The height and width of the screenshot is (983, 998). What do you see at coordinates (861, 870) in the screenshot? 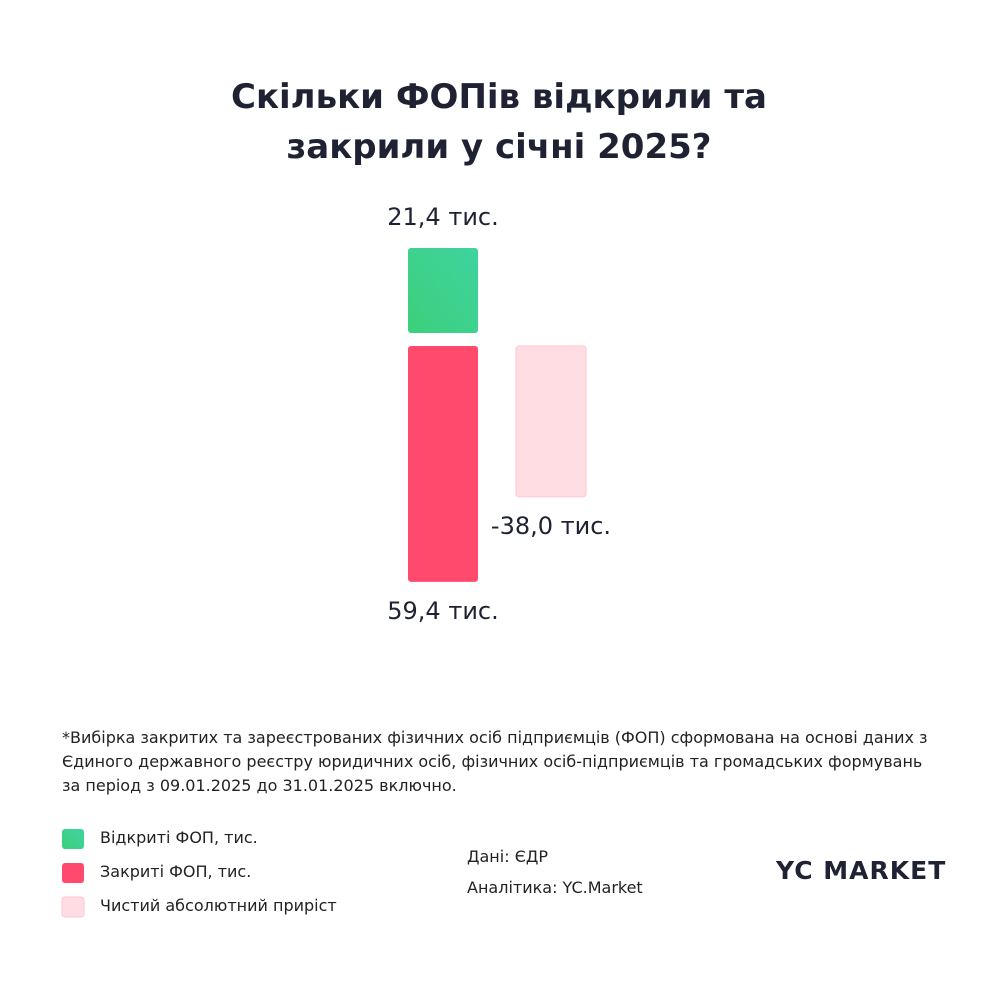
I see `logo: YC MARKET` at bounding box center [861, 870].